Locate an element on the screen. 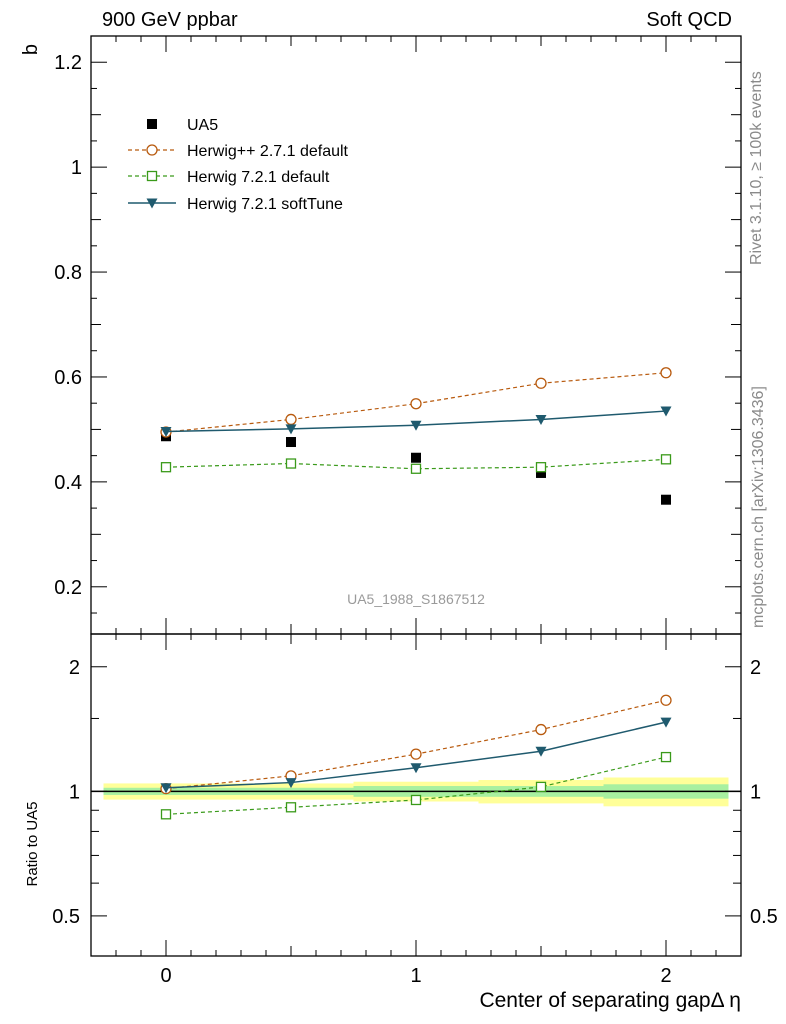  x-tick-label: 1 is located at coordinates (415, 976).